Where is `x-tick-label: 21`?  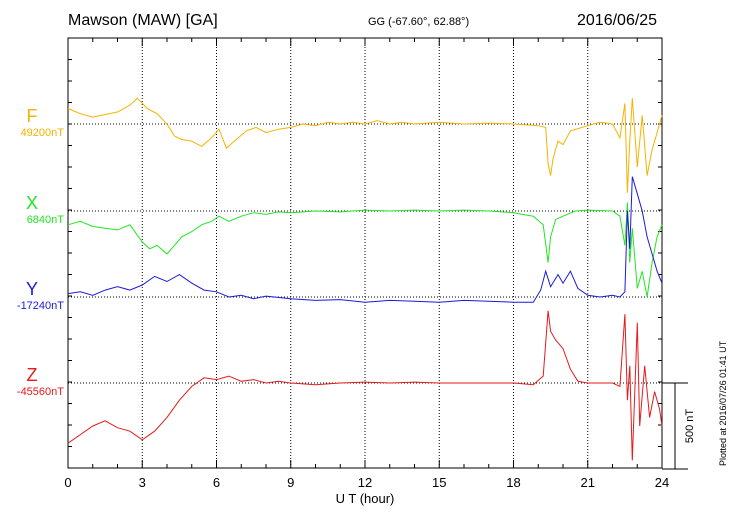 x-tick-label: 21 is located at coordinates (588, 482).